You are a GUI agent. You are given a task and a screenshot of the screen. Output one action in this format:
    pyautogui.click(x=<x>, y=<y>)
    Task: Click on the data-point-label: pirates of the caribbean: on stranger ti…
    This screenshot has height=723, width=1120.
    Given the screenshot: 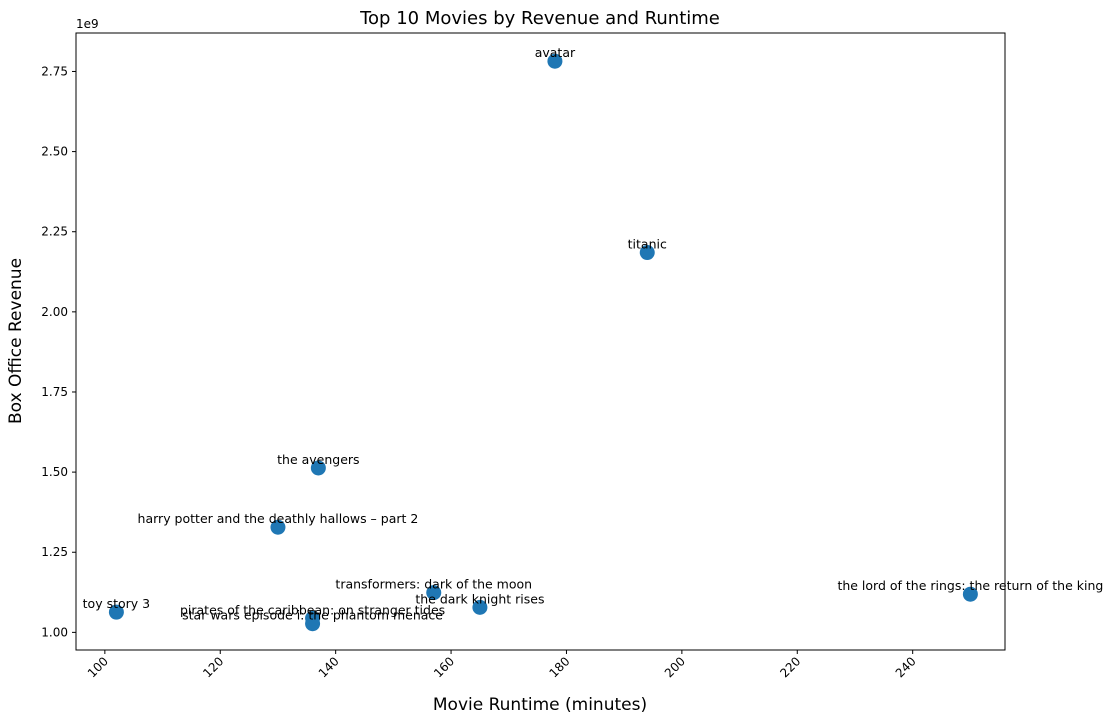 What is the action you would take?
    pyautogui.click(x=312, y=609)
    